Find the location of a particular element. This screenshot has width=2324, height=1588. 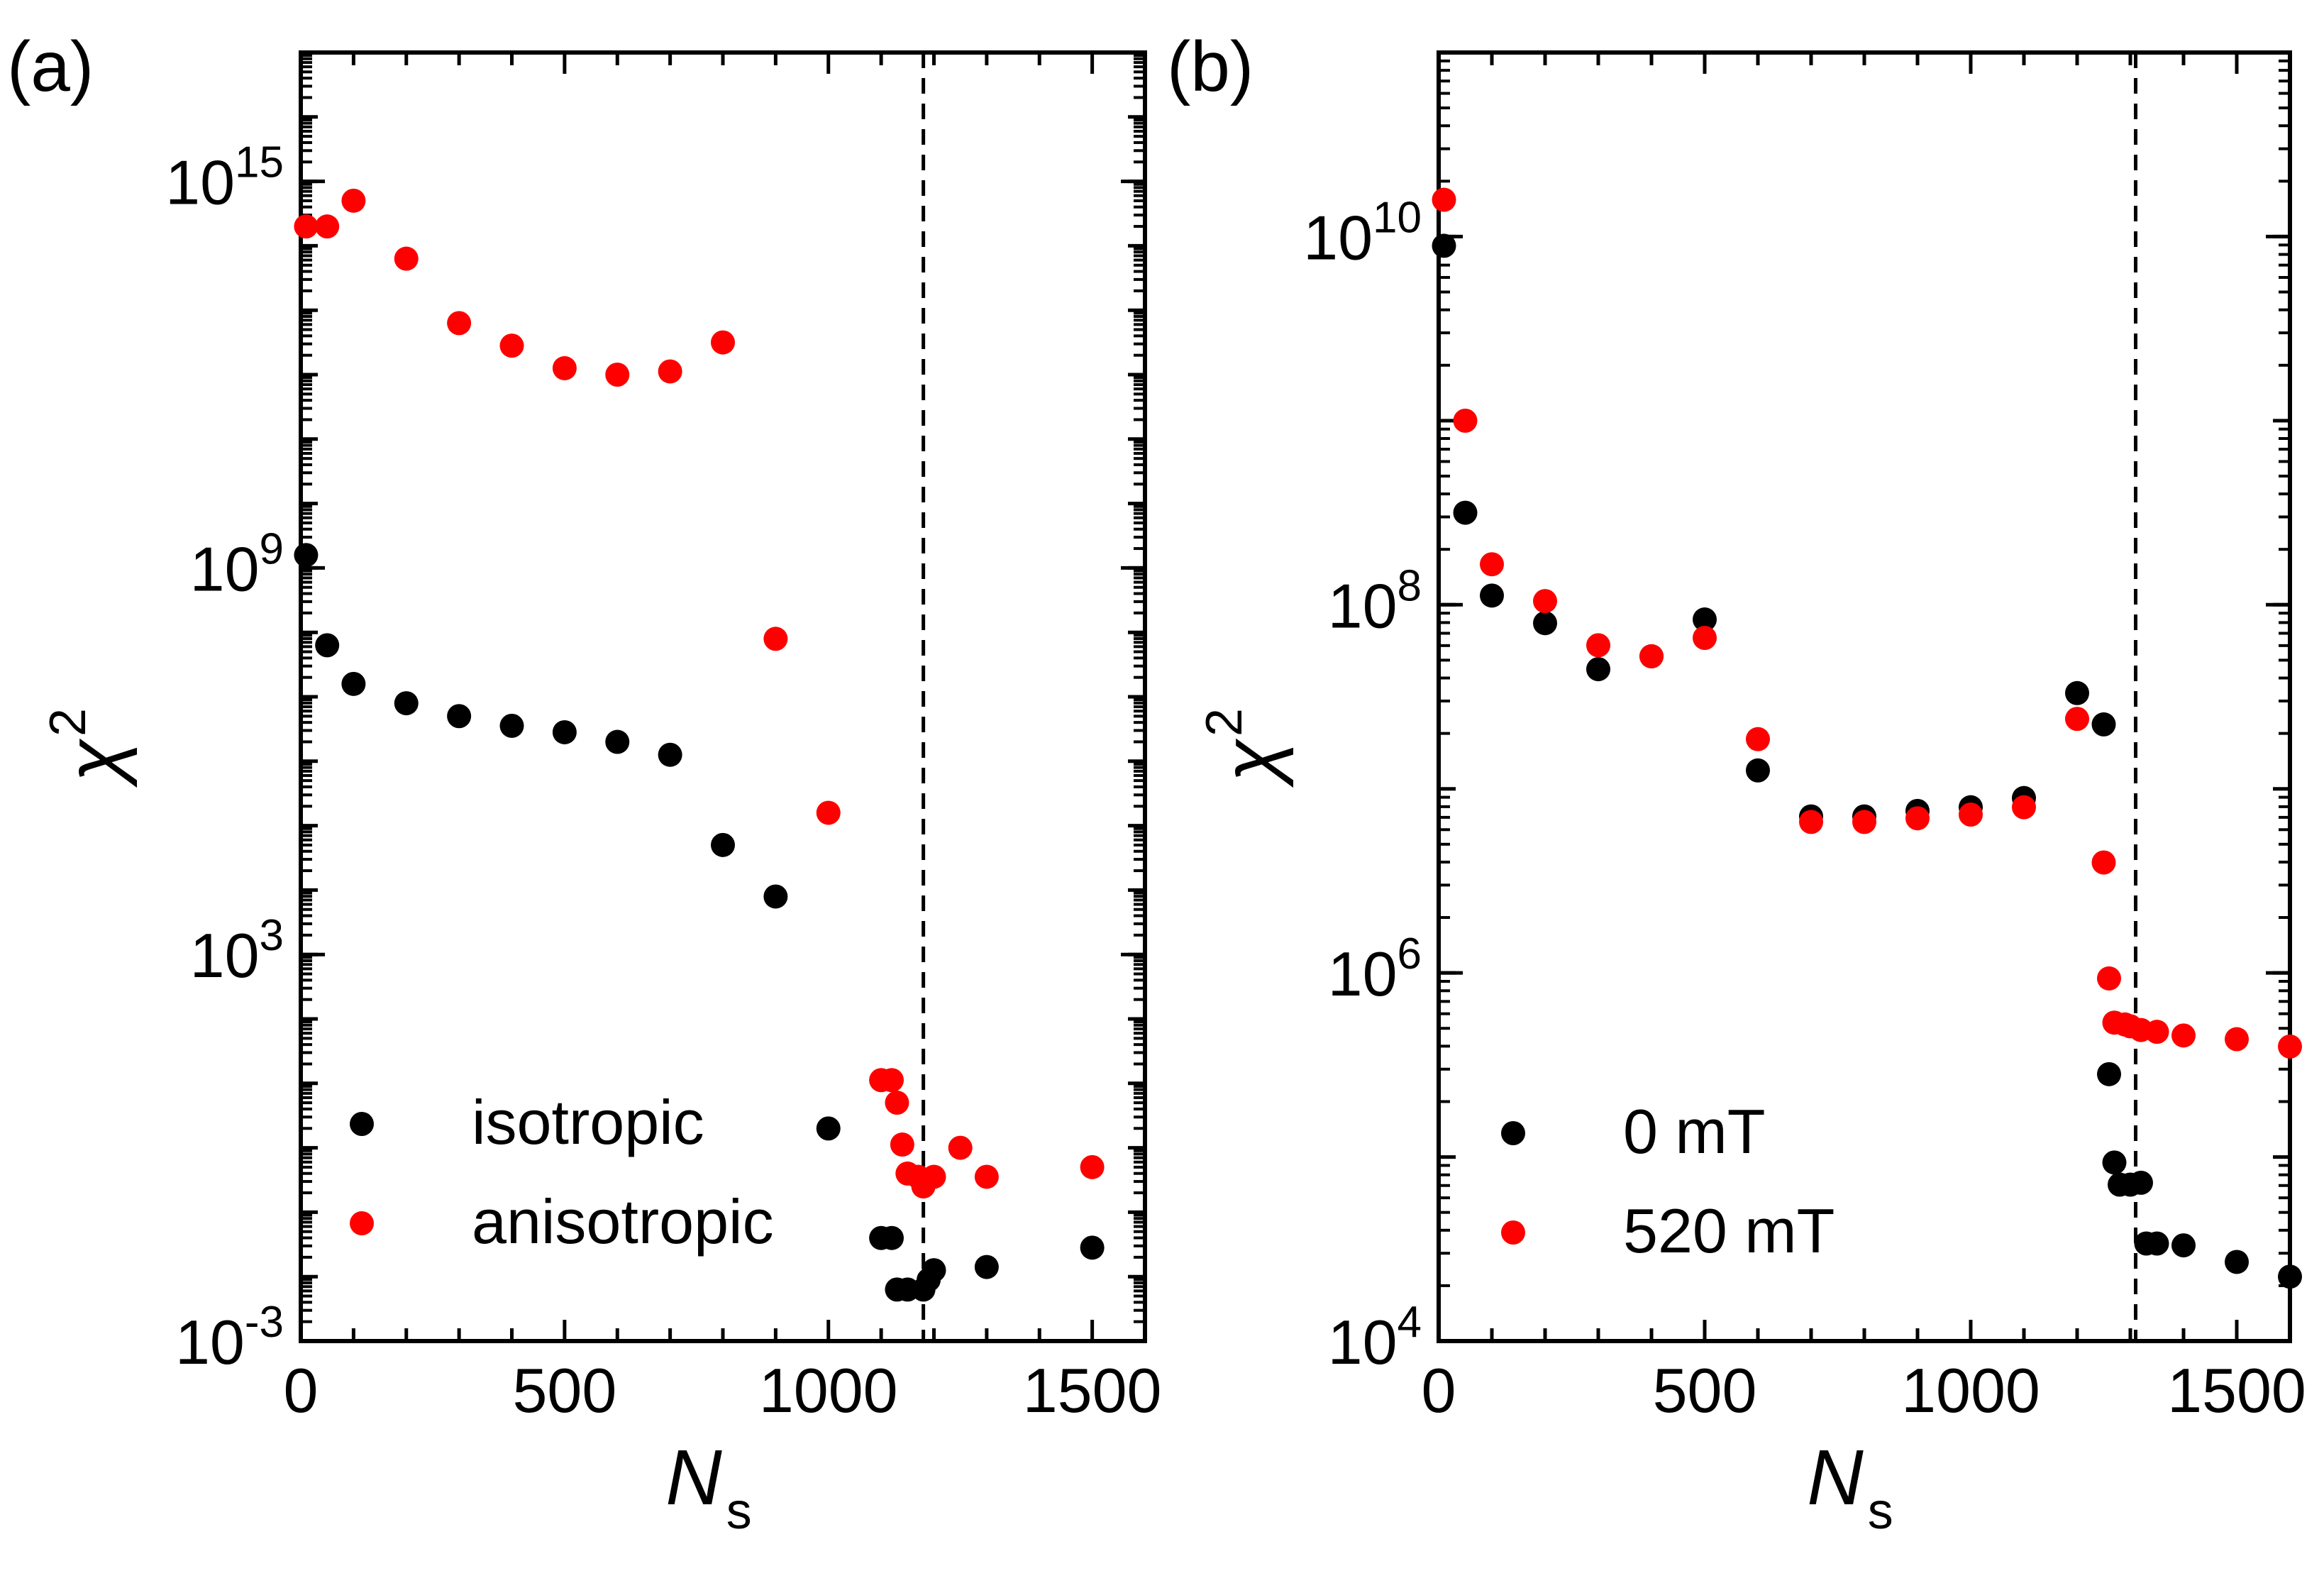

legend-label: 520 mT is located at coordinates (1729, 1231).